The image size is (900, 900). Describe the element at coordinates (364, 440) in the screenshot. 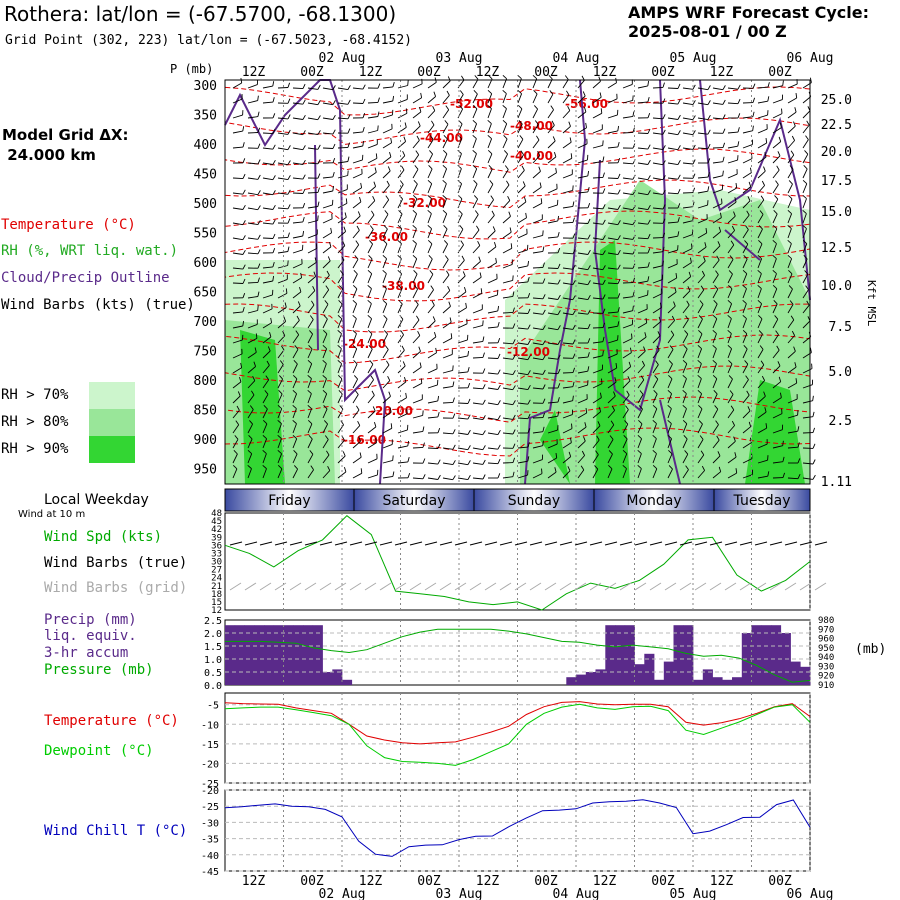

I see `temperature-label-11: -16.00` at that location.